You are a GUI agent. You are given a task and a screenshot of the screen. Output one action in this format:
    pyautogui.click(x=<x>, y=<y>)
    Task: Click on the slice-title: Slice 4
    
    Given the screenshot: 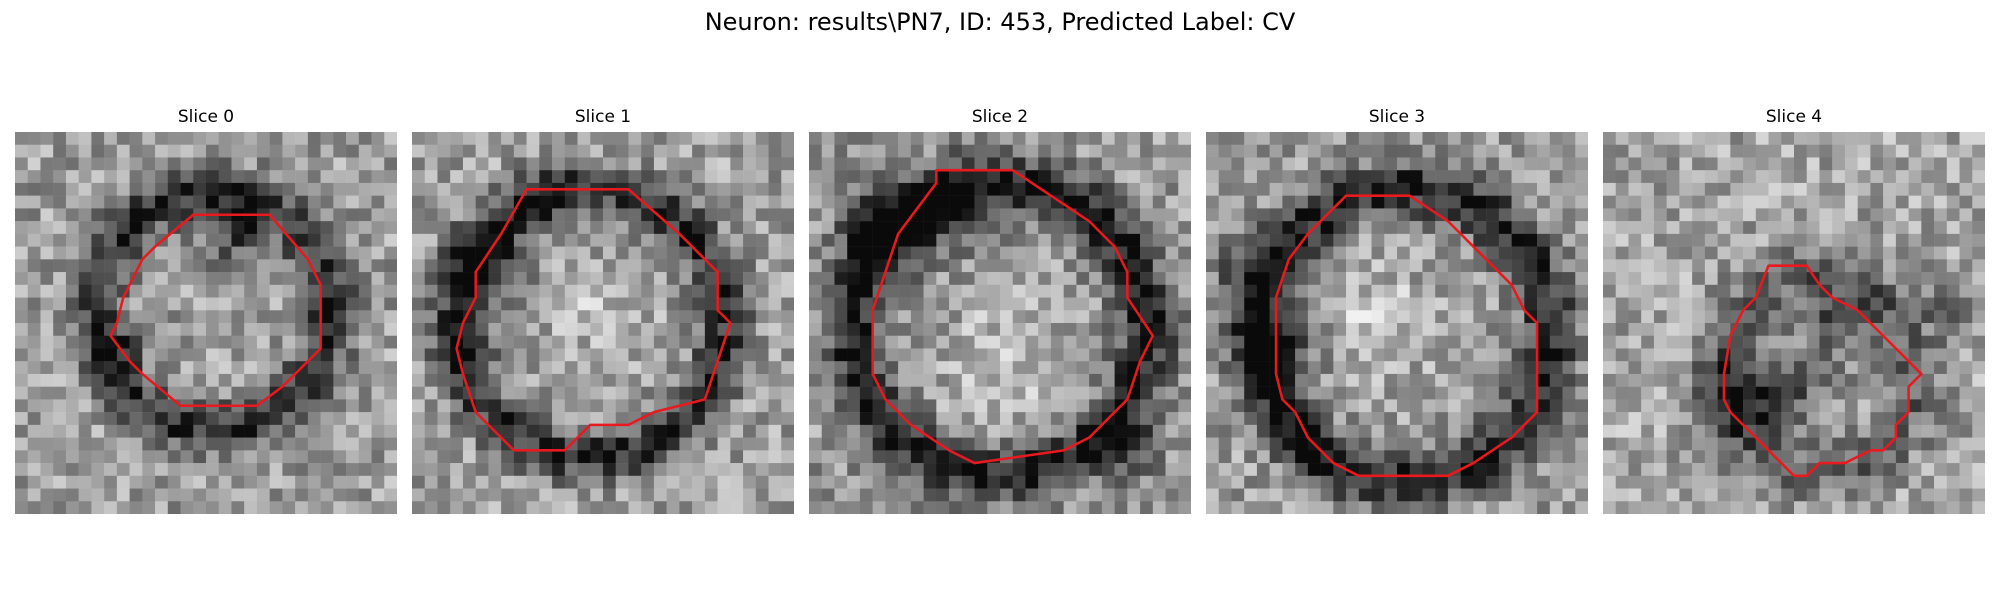 What is the action you would take?
    pyautogui.click(x=1794, y=117)
    